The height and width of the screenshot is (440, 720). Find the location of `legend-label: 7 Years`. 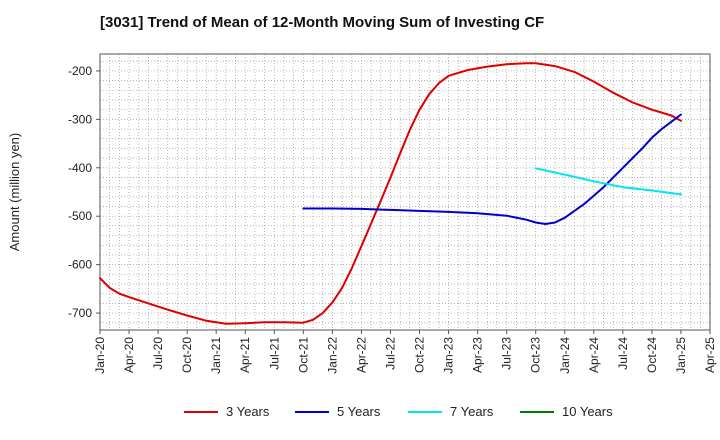

legend-label: 7 Years is located at coordinates (472, 411).